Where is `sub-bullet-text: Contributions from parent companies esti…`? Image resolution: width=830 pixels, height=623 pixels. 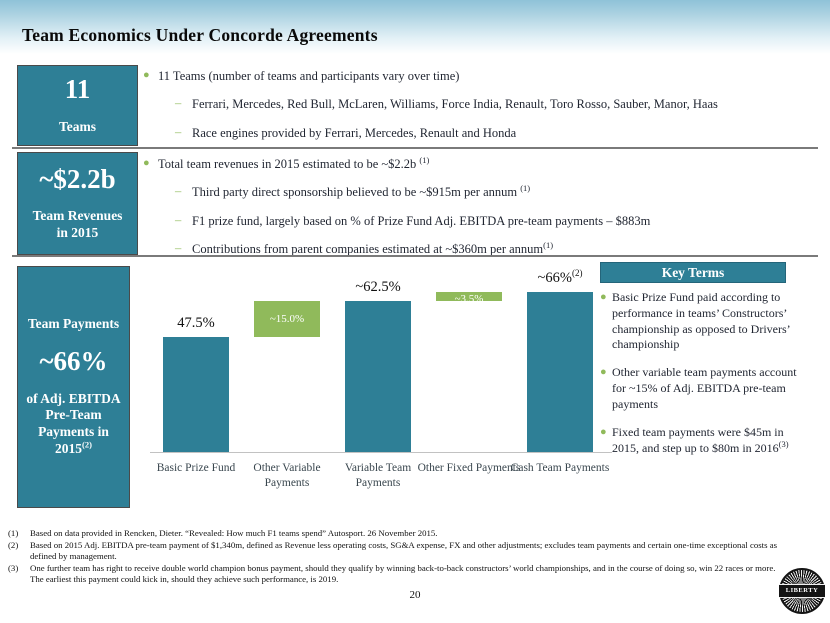 sub-bullet-text: Contributions from parent companies esti… is located at coordinates (373, 247).